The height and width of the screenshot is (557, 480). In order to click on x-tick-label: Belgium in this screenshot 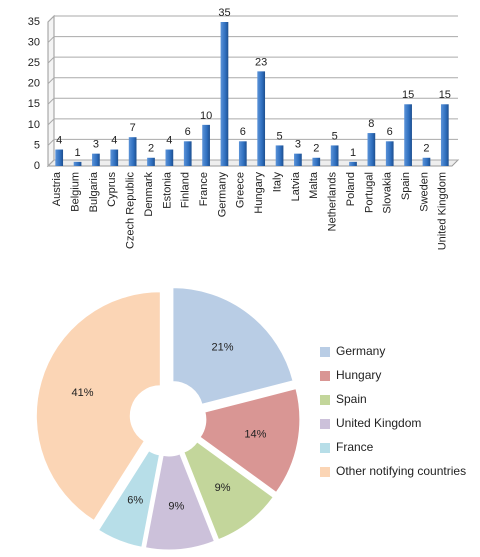, I will do `click(75, 192)`.